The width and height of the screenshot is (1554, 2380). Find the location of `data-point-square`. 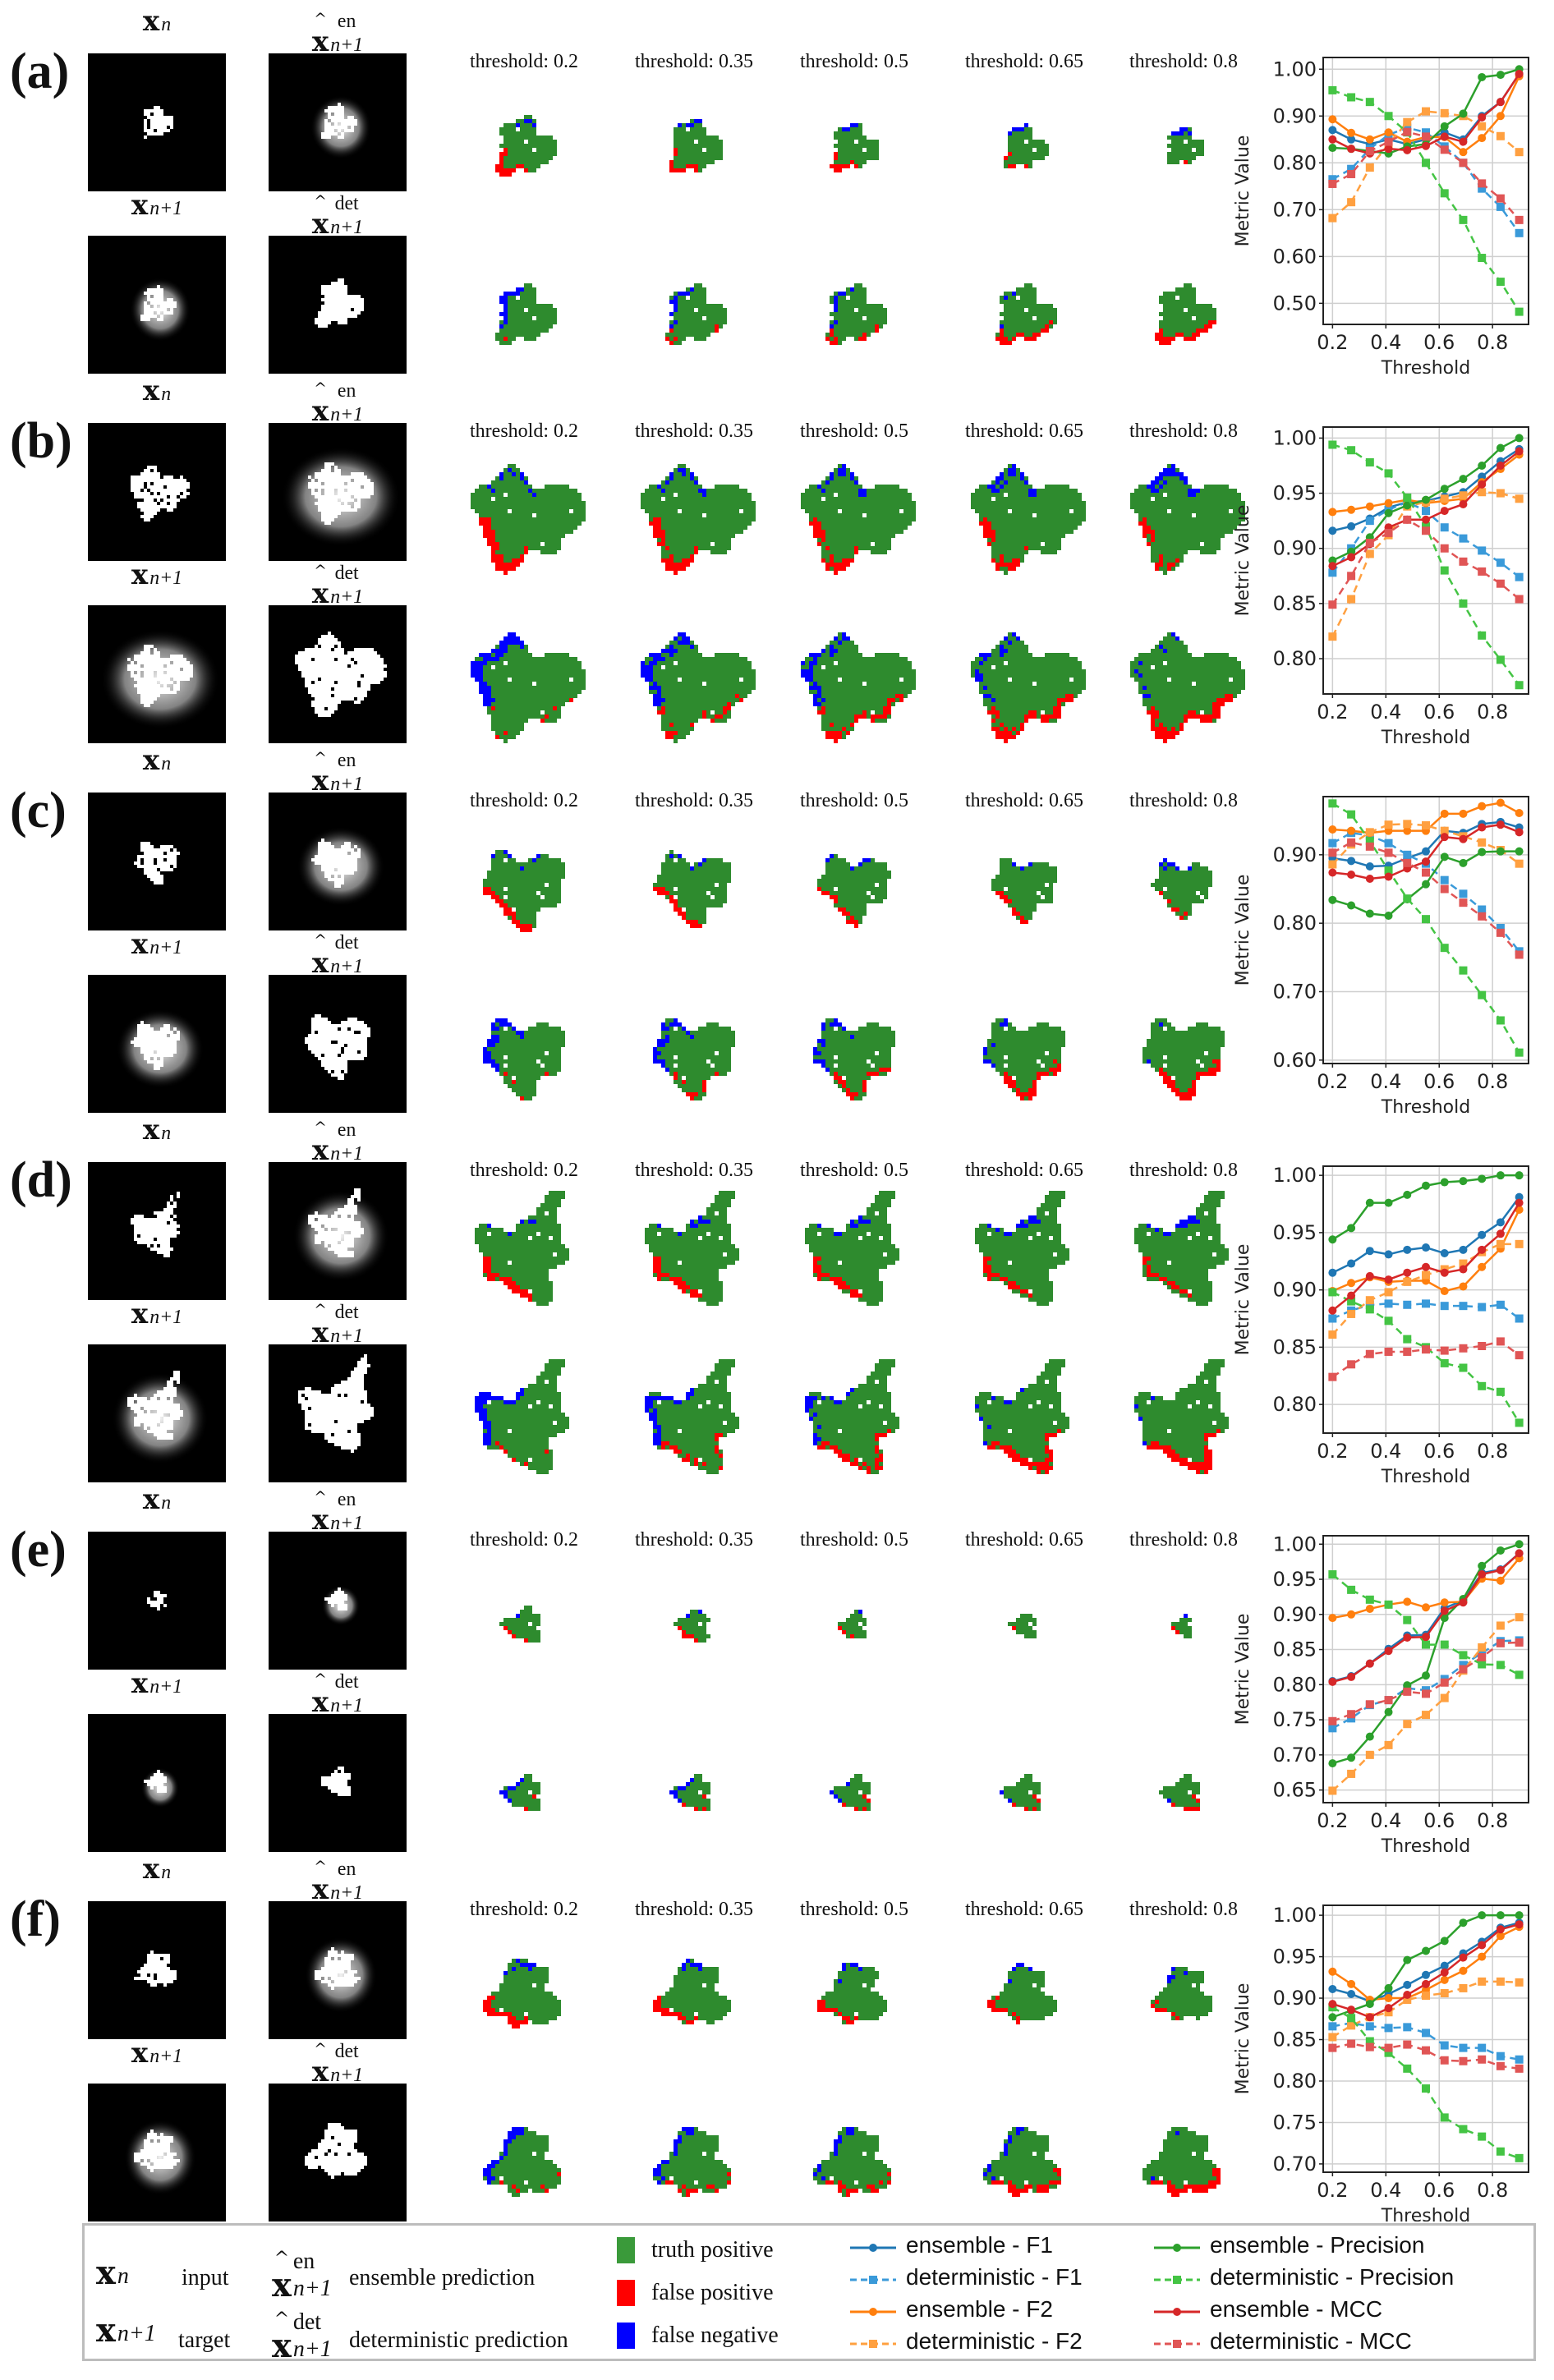

data-point-square is located at coordinates (1351, 173).